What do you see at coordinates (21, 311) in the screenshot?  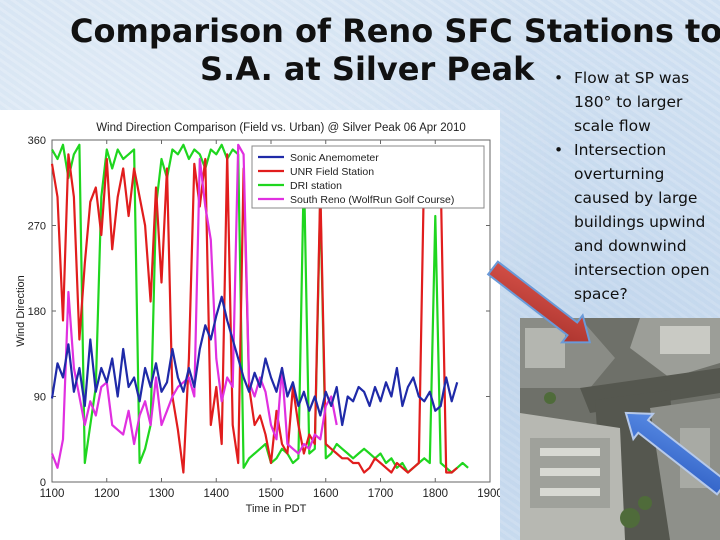 I see `y-axis-label: Wind Direction` at bounding box center [21, 311].